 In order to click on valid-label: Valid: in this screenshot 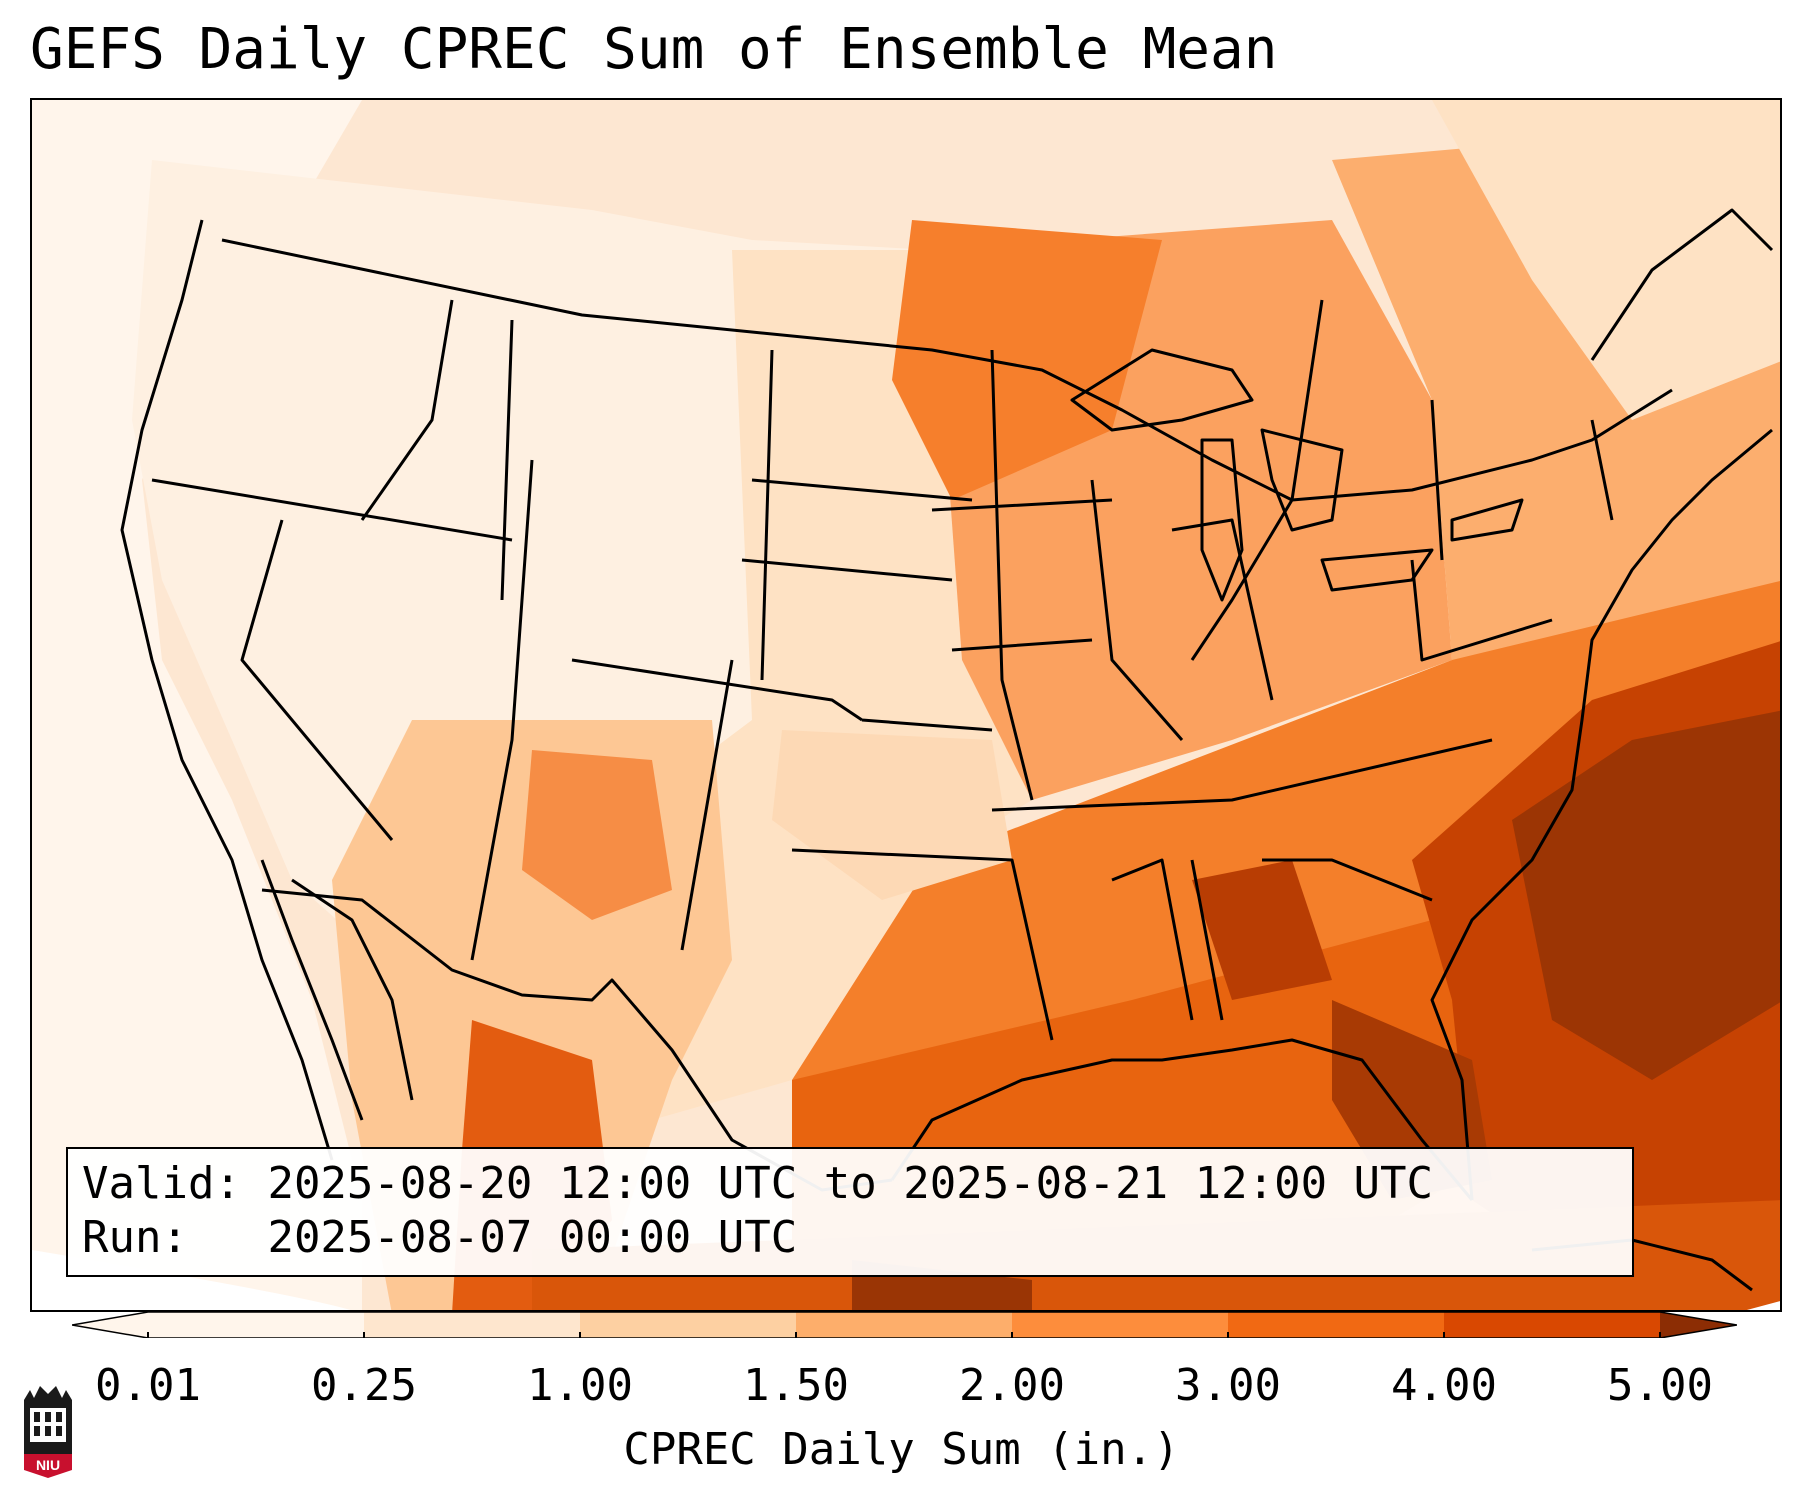, I will do `click(161, 1183)`.